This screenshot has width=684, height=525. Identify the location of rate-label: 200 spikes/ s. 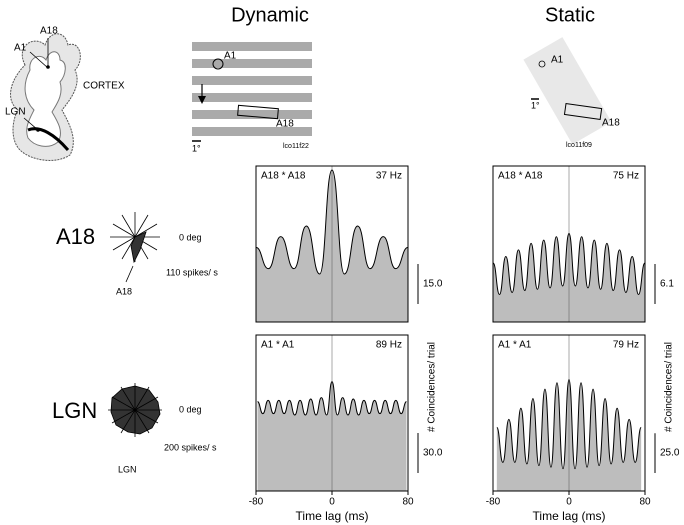
(190, 447).